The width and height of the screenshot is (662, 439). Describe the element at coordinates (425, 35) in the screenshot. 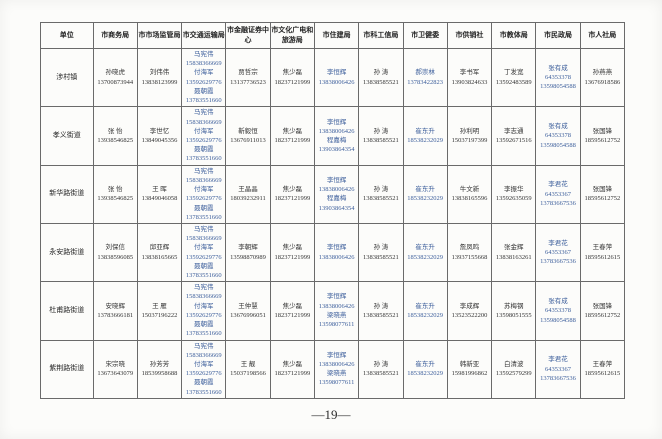

I see `column-header: 市卫健委` at that location.